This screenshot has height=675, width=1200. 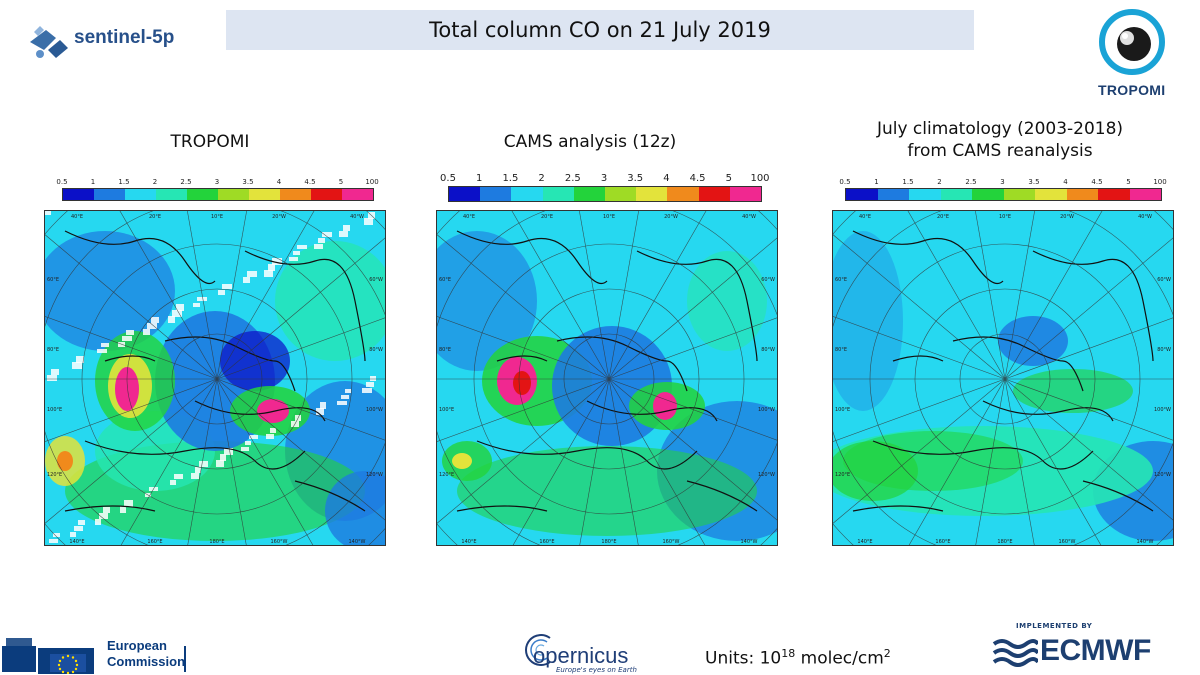 I want to click on tropomi-logo, so click(x=1132, y=42).